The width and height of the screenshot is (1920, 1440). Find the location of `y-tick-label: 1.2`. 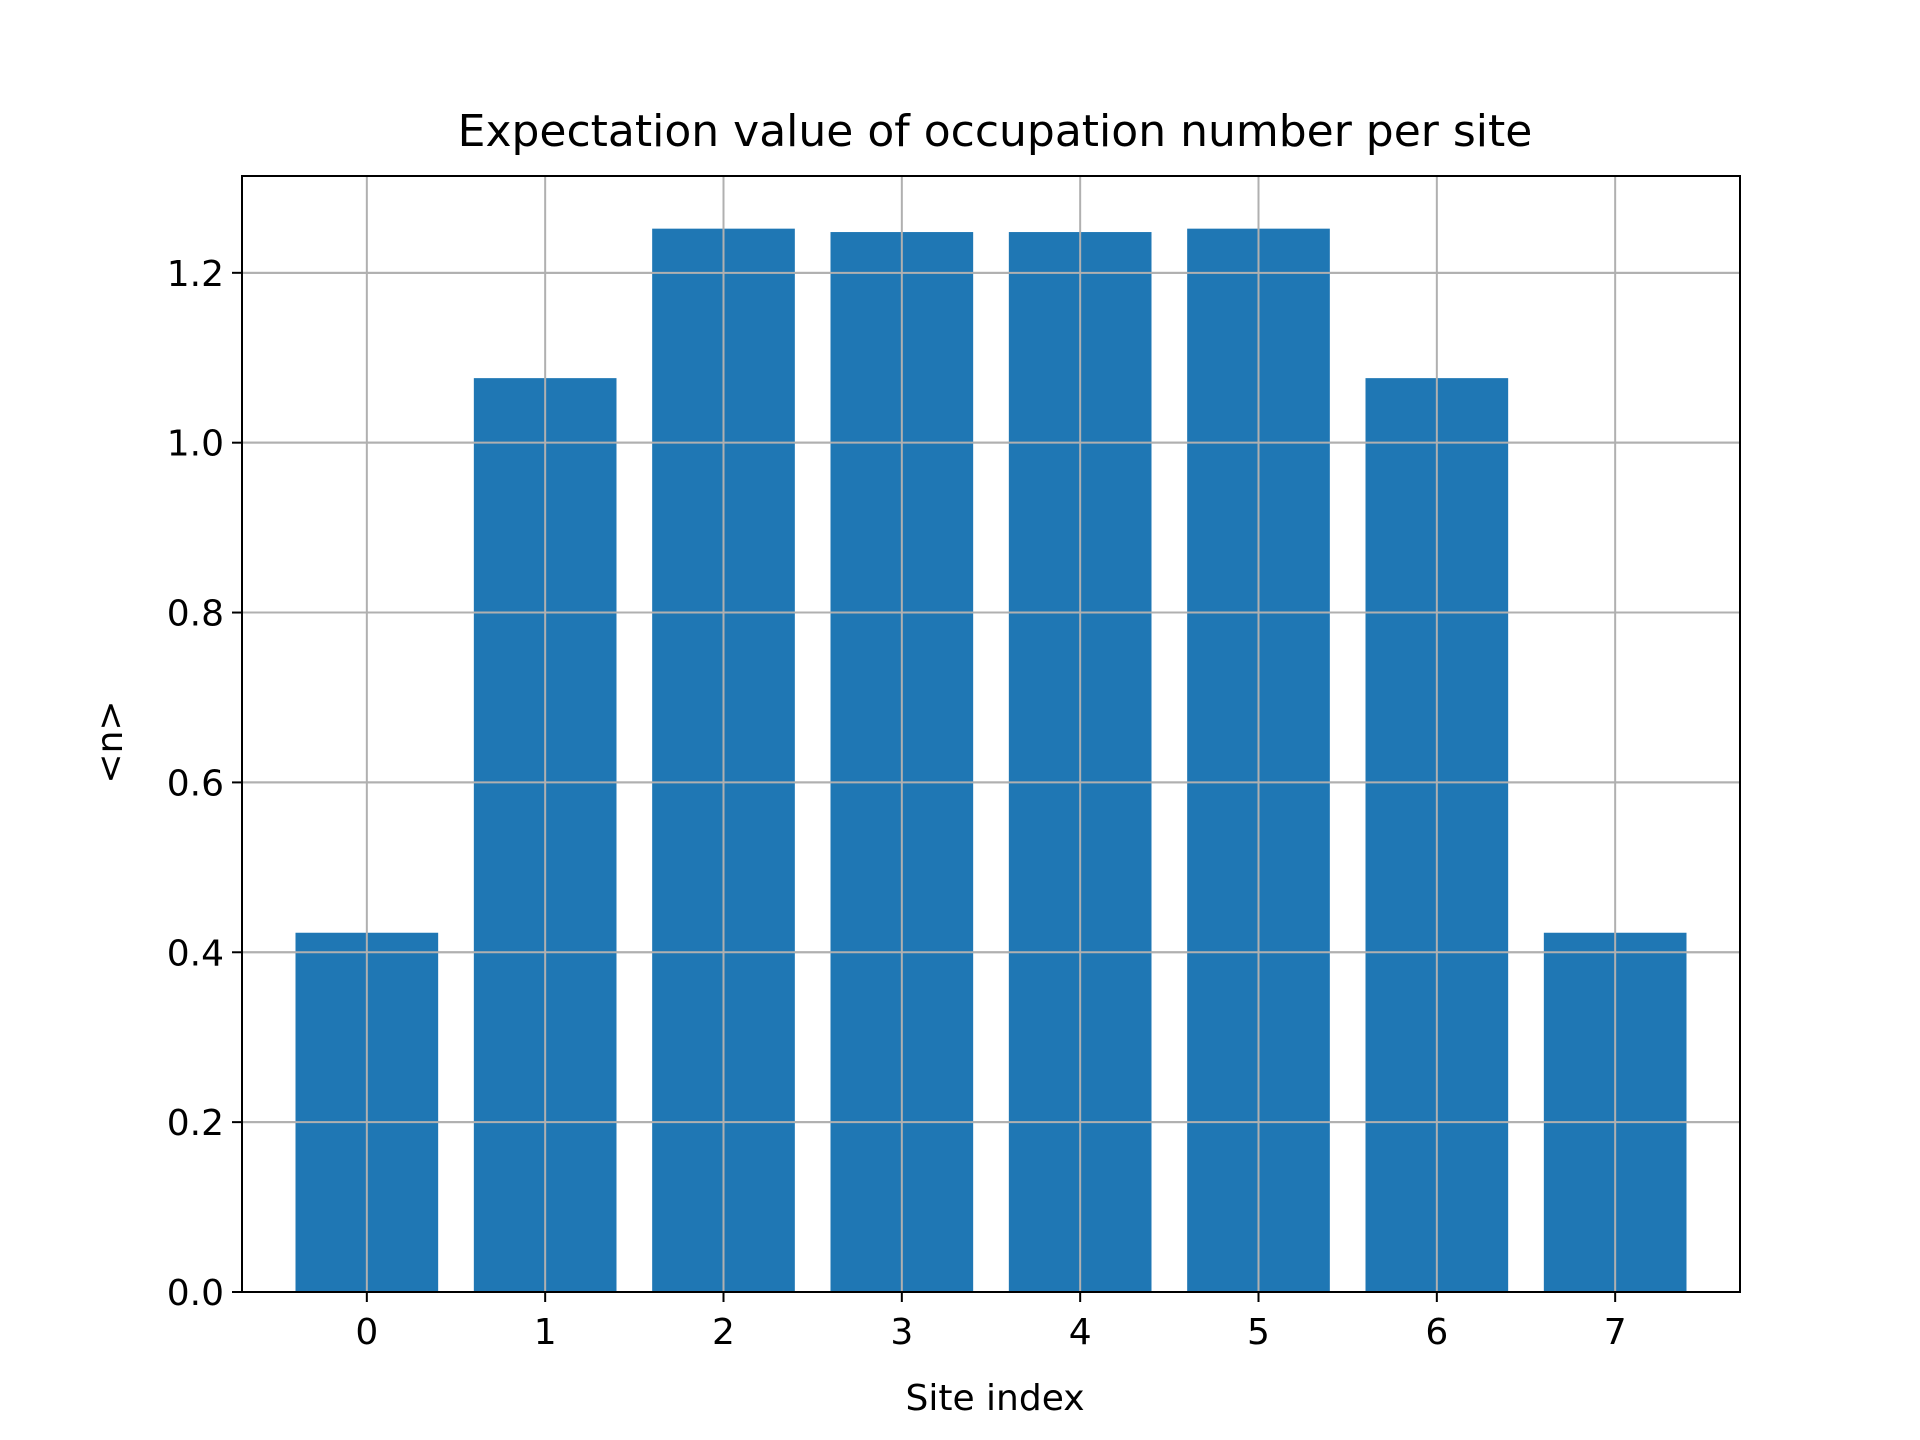

y-tick-label: 1.2 is located at coordinates (195, 274).